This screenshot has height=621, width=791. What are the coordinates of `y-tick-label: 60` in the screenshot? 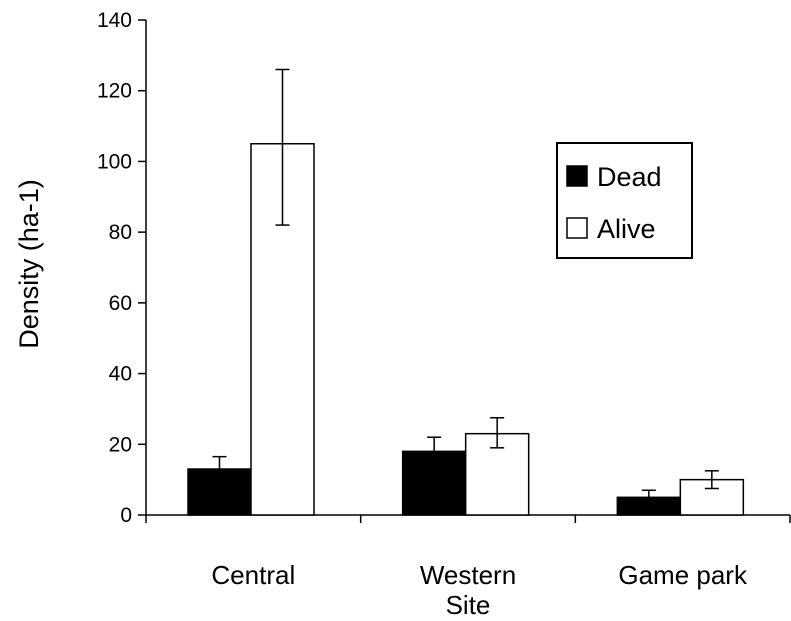 It's located at (120, 303).